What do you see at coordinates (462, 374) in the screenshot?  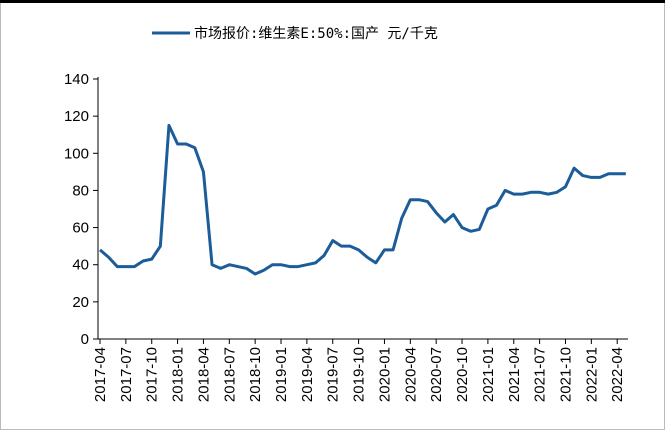 I see `x-tick-label: 2020-10` at bounding box center [462, 374].